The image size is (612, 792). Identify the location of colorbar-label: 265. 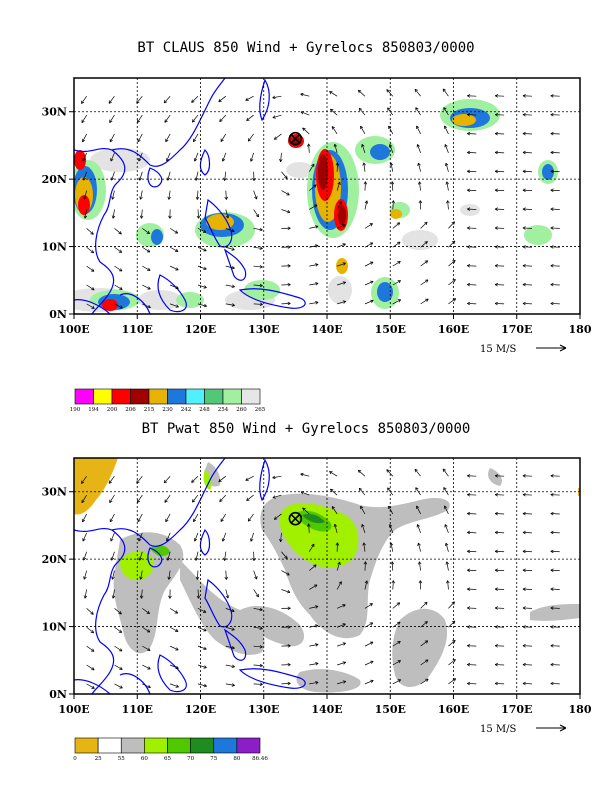
(260, 410).